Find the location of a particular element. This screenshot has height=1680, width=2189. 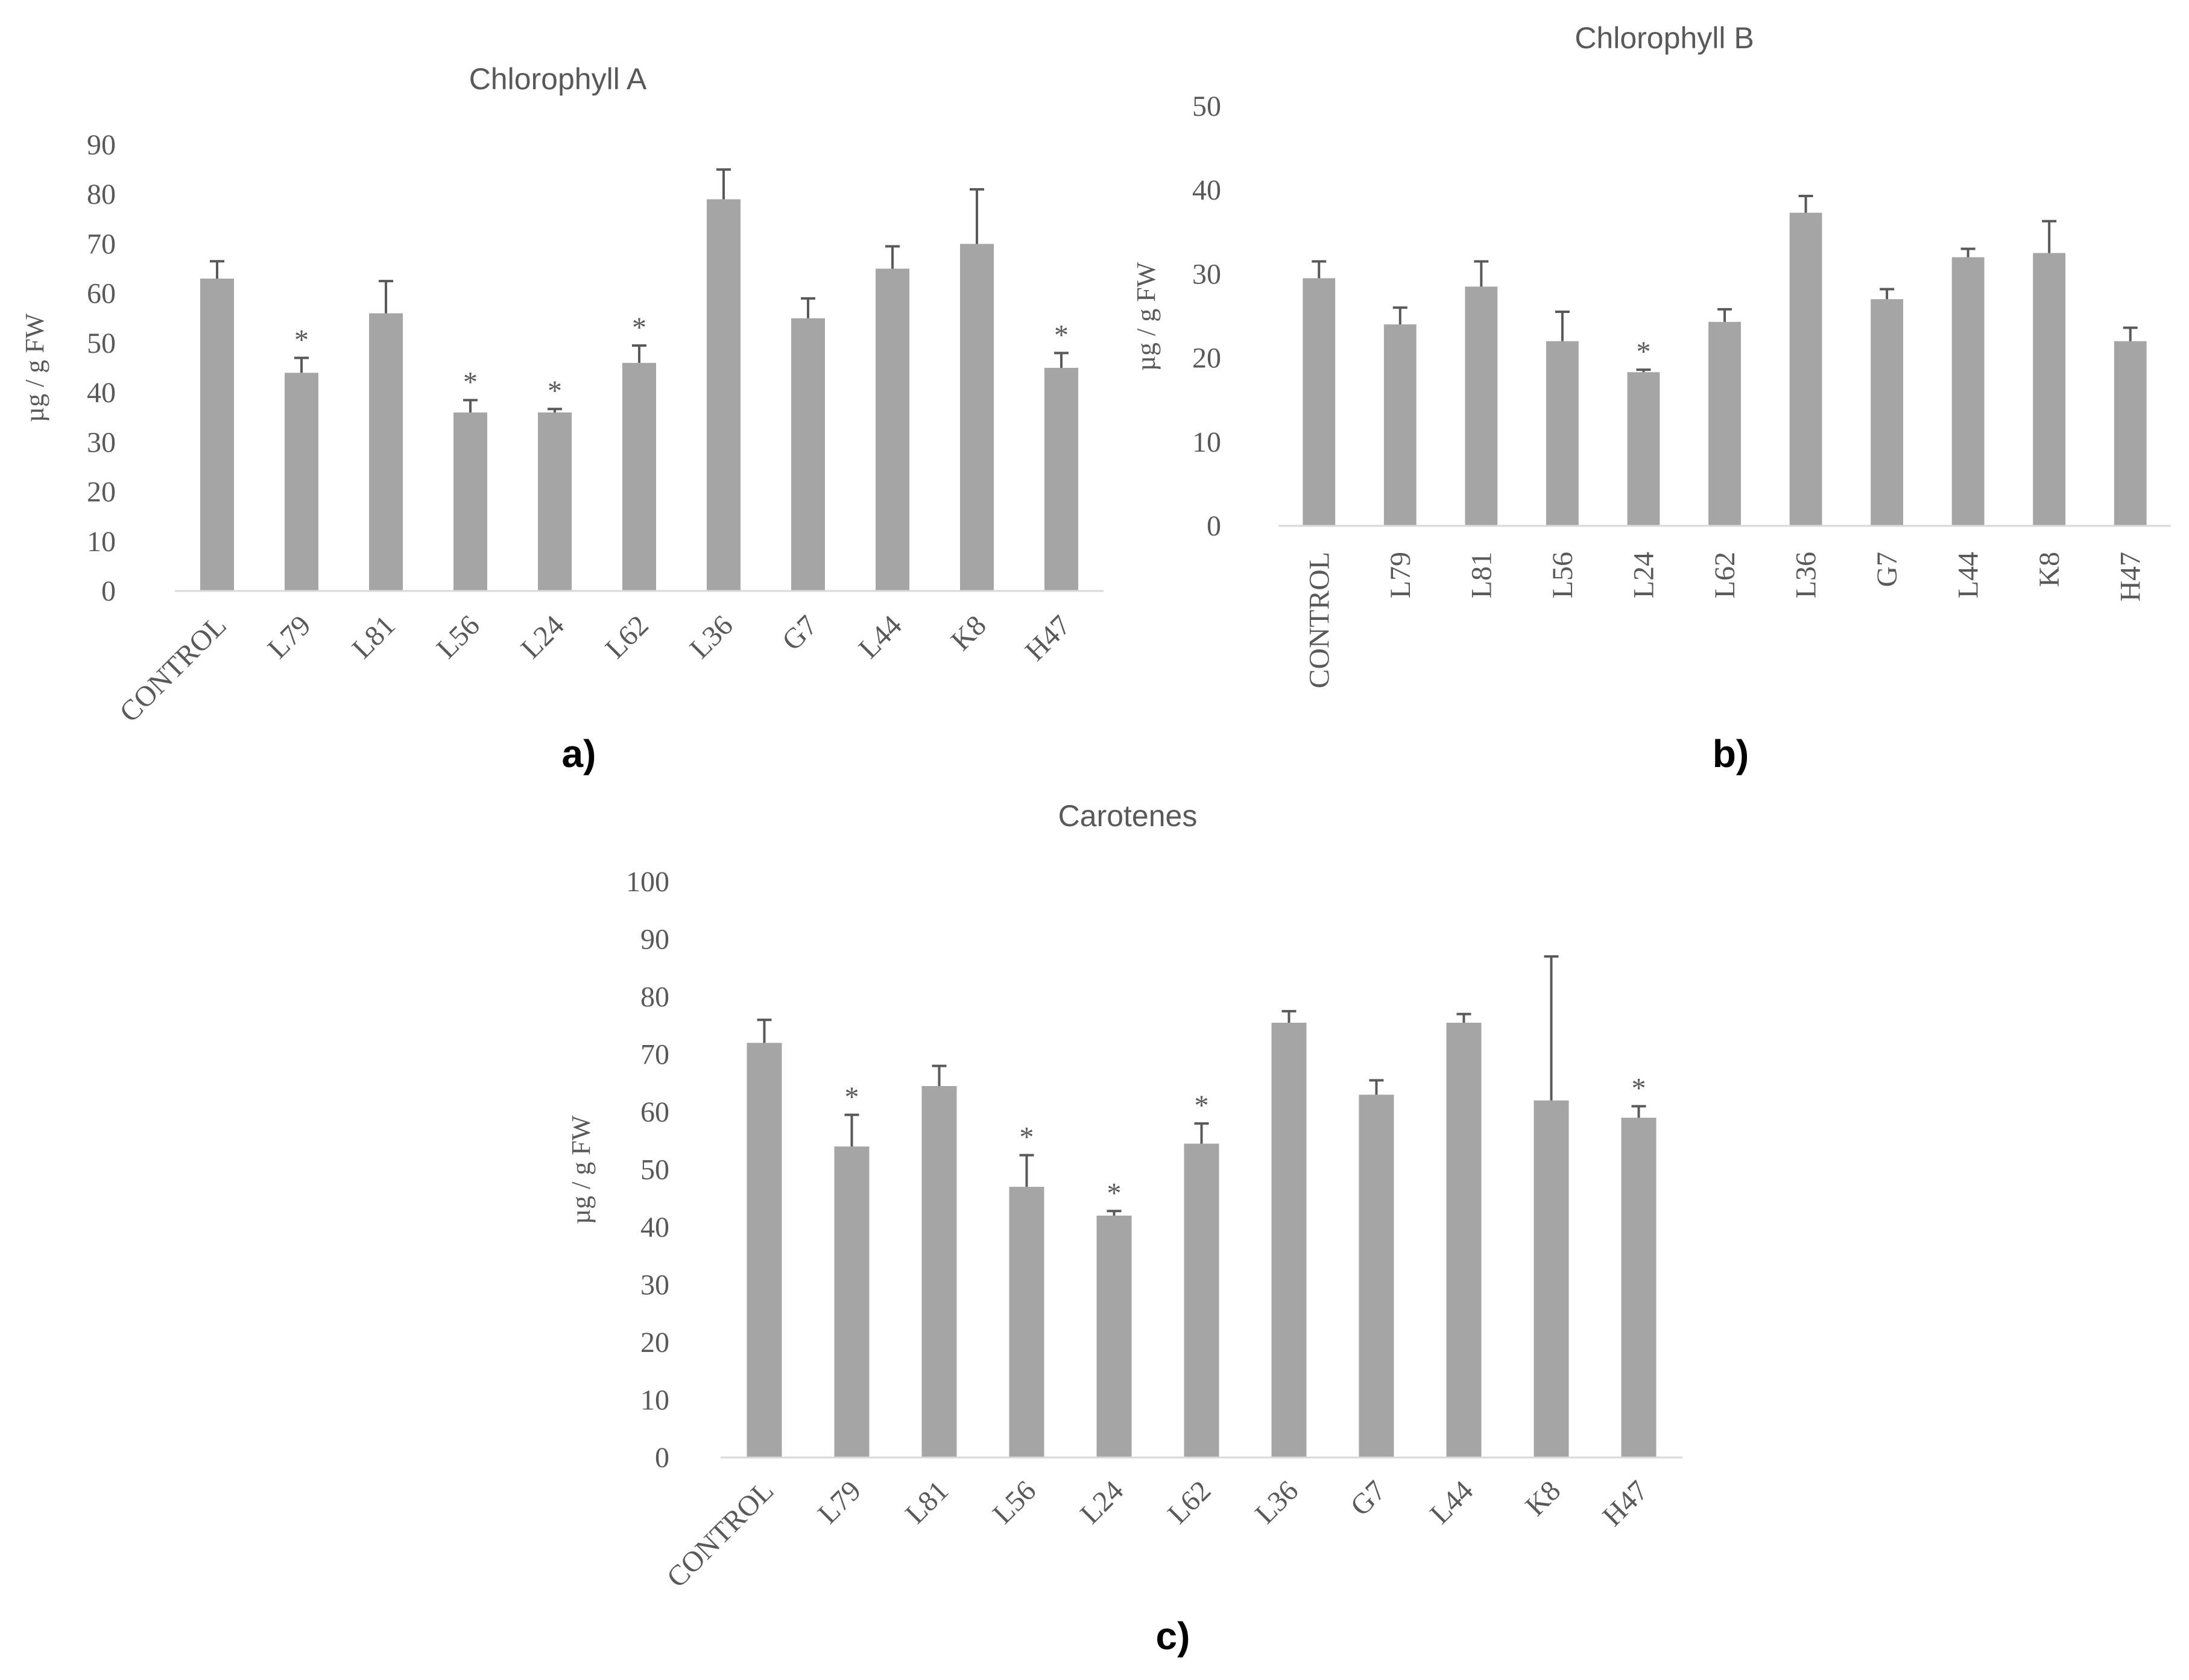

bar-L44 is located at coordinates (893, 429).